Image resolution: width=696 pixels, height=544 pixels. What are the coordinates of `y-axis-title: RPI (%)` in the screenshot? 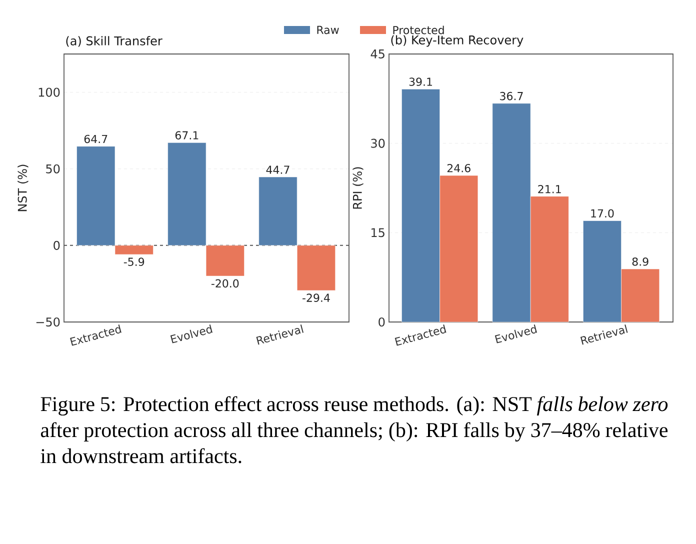 It's located at (358, 188).